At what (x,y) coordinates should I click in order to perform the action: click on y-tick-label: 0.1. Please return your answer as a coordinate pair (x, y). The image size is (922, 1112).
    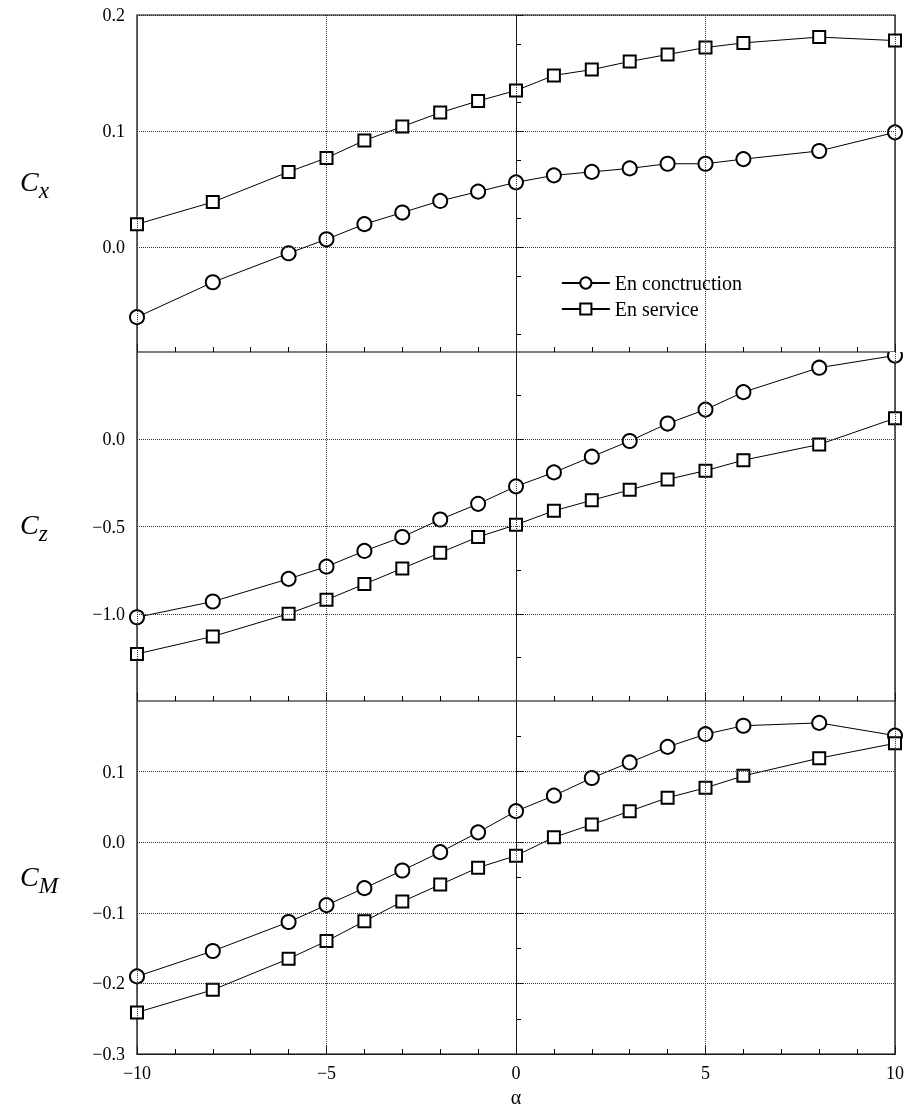
    Looking at the image, I should click on (113, 771).